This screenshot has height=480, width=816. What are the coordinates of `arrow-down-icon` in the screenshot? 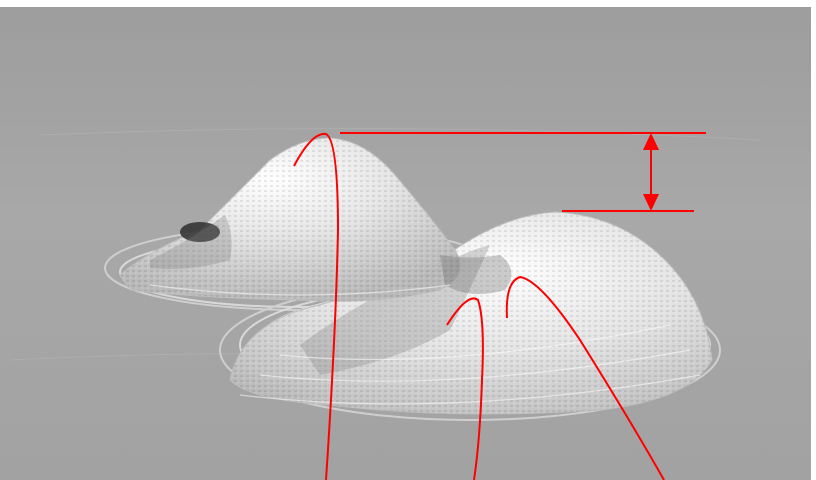 It's located at (651, 202).